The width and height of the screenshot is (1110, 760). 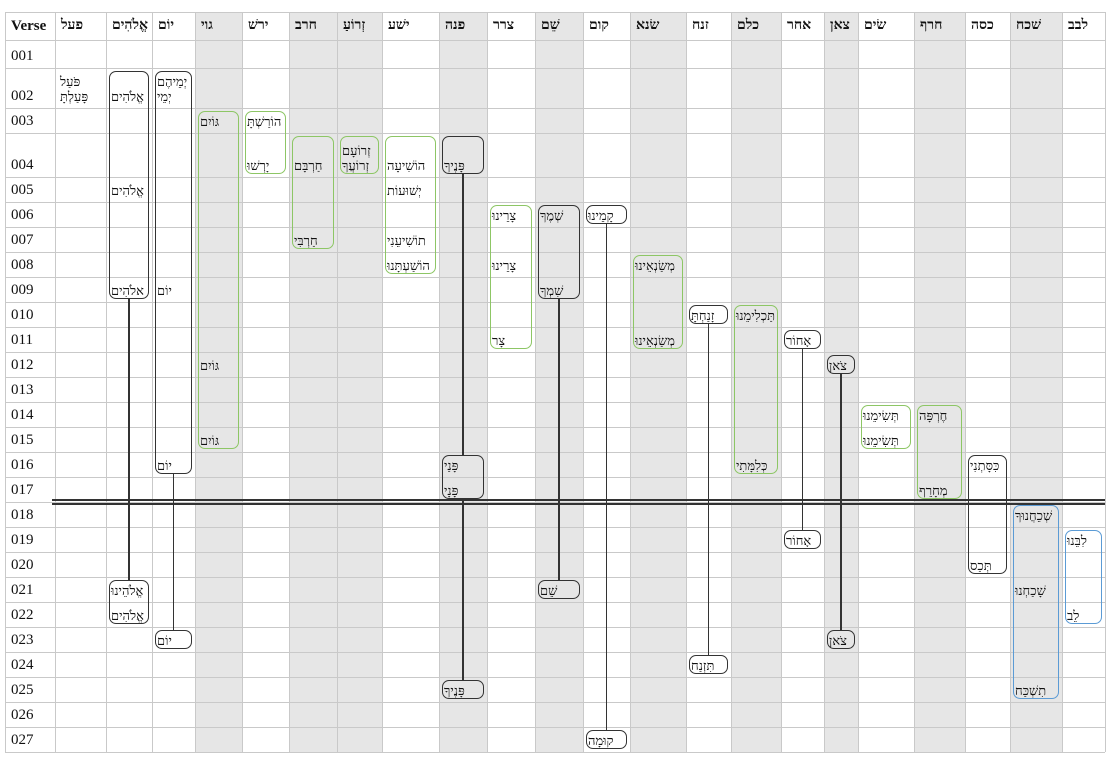 I want to click on word-cell: אָחוֹר, so click(x=802, y=339).